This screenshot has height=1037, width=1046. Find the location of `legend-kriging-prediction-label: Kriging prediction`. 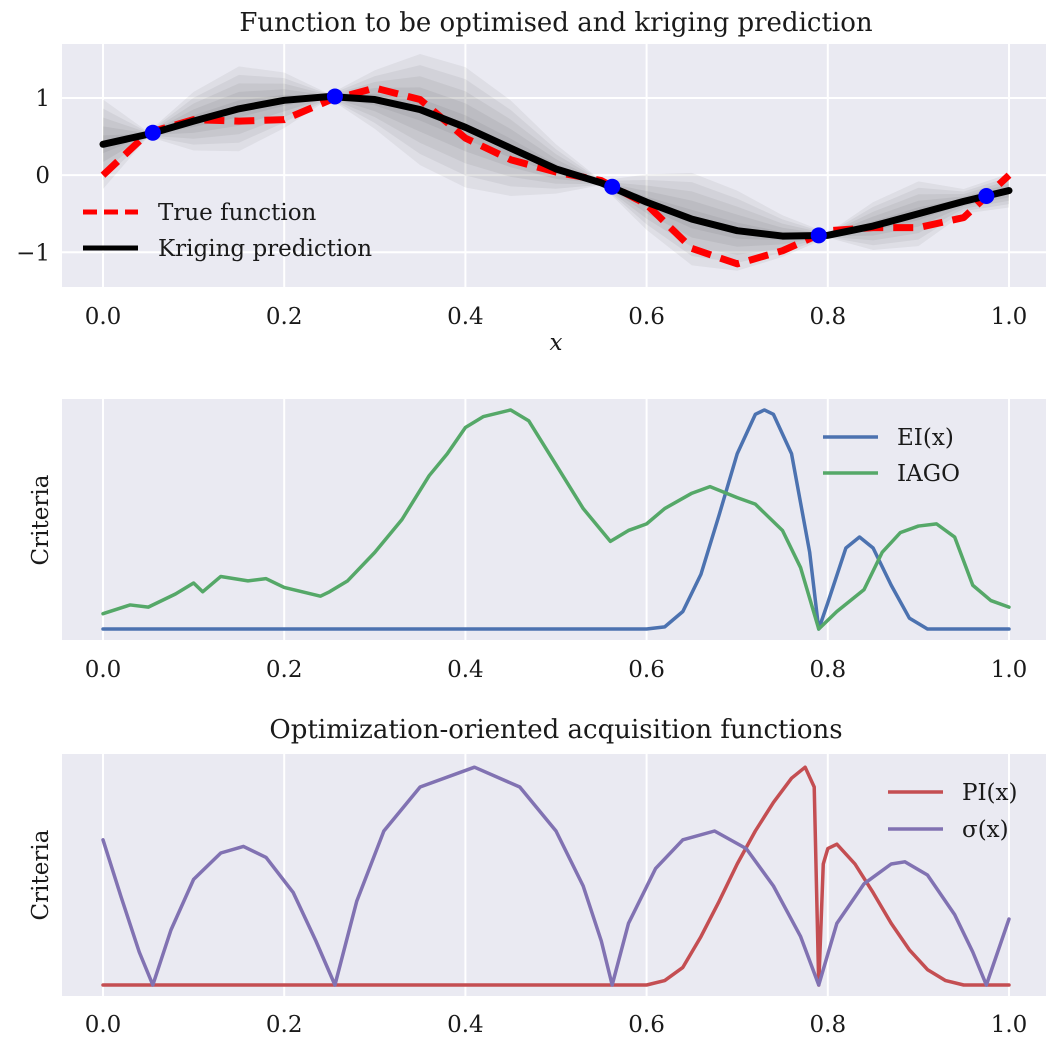

legend-kriging-prediction-label: Kriging prediction is located at coordinates (265, 249).